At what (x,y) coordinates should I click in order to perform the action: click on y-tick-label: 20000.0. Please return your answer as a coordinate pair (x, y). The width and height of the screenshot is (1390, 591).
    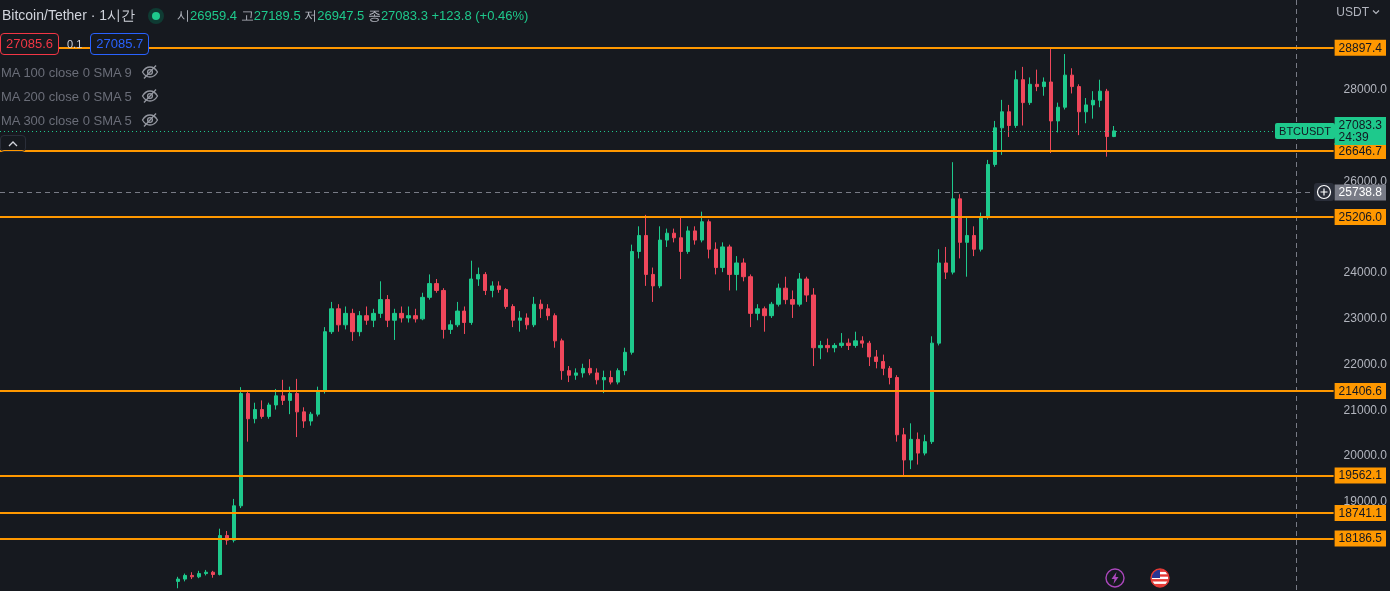
    Looking at the image, I should click on (1365, 455).